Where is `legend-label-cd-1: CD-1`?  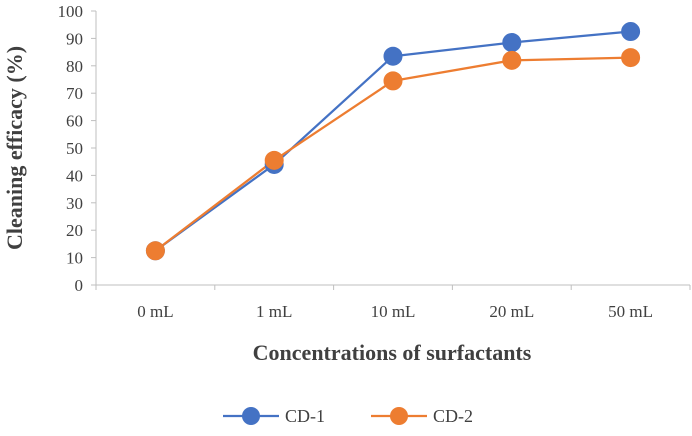 legend-label-cd-1: CD-1 is located at coordinates (305, 416).